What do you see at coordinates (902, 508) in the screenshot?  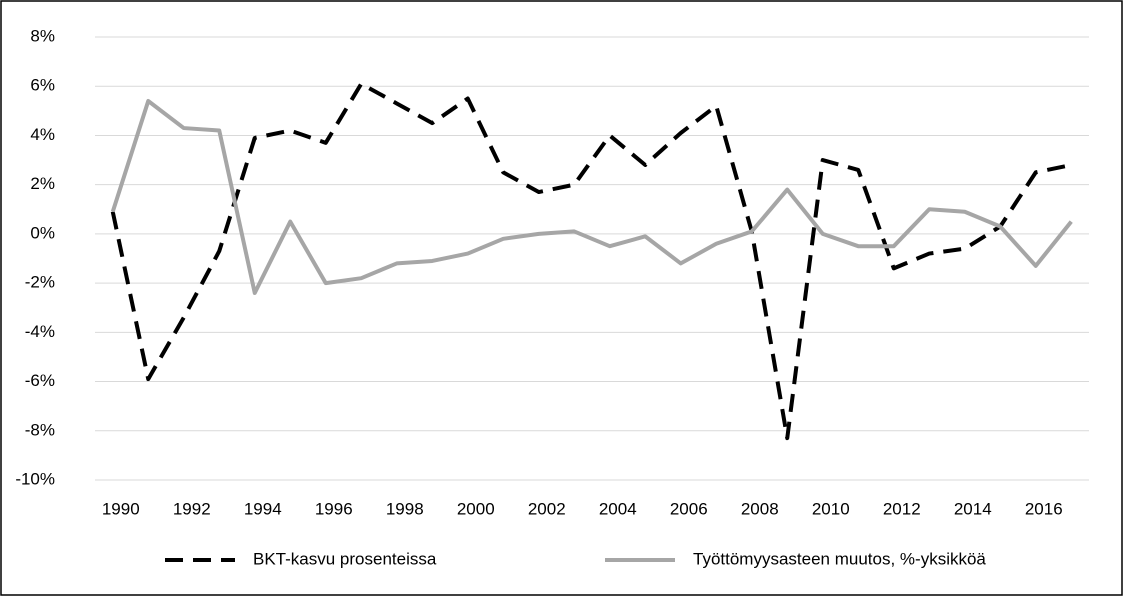 I see `x-tick-label: 2012` at bounding box center [902, 508].